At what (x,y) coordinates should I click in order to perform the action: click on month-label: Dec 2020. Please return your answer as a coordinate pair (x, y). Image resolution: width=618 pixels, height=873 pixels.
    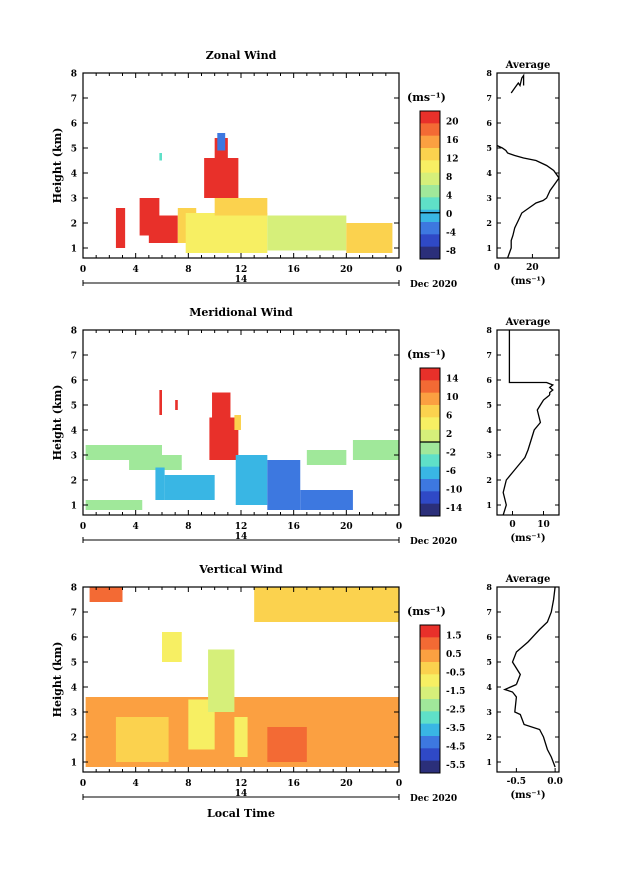
    Looking at the image, I should click on (433, 799).